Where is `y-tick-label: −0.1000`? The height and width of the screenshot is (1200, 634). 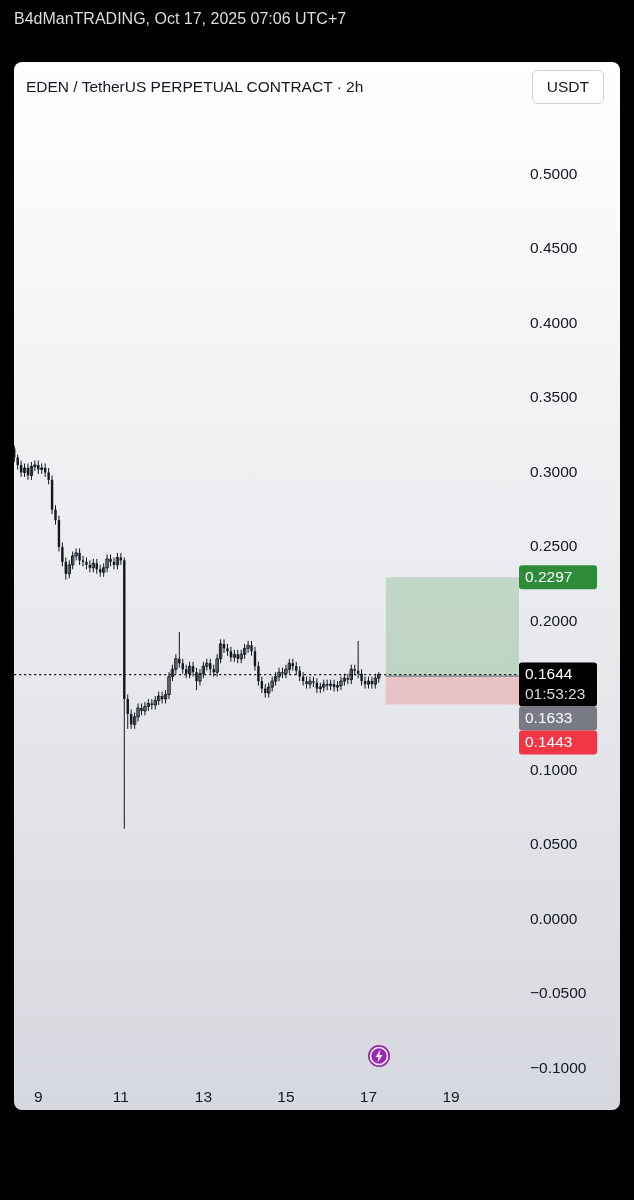 y-tick-label: −0.1000 is located at coordinates (558, 1067).